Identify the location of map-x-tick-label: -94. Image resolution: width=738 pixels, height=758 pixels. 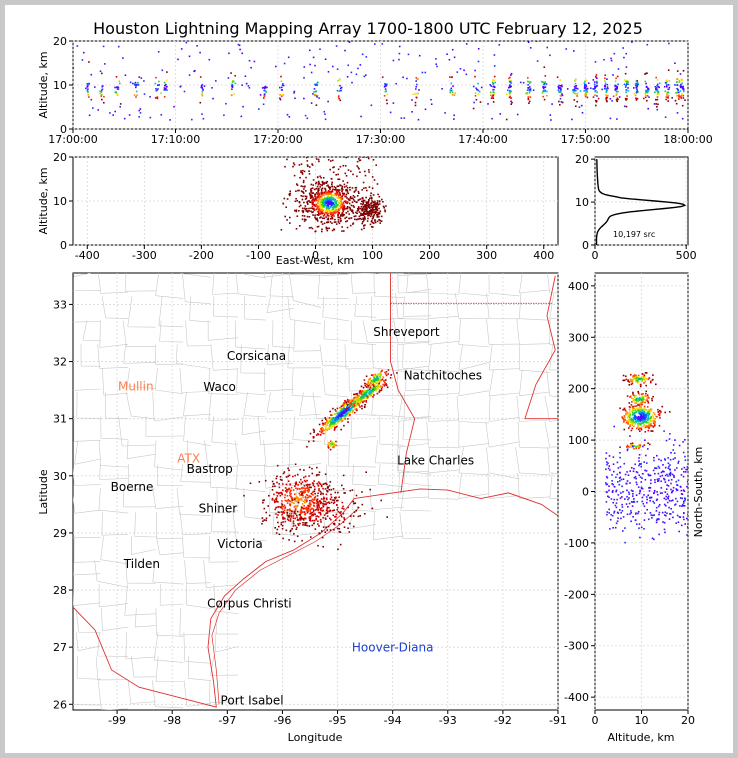
(393, 720).